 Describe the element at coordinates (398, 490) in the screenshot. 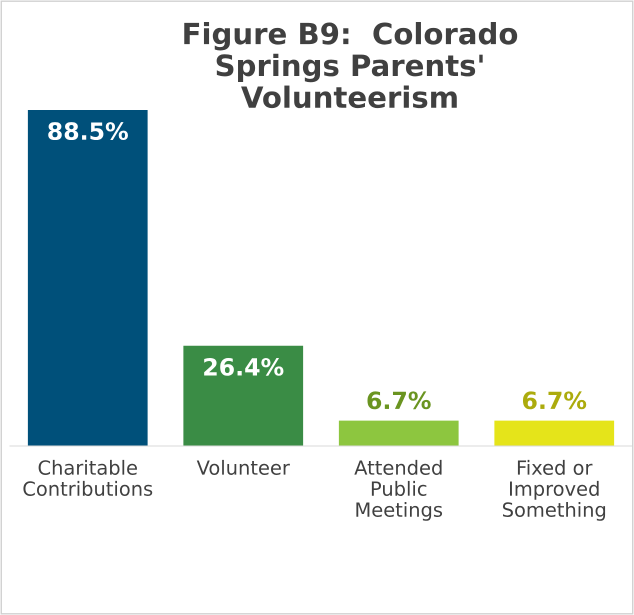

I see `x-tick-label: Attended Public Meetings` at that location.